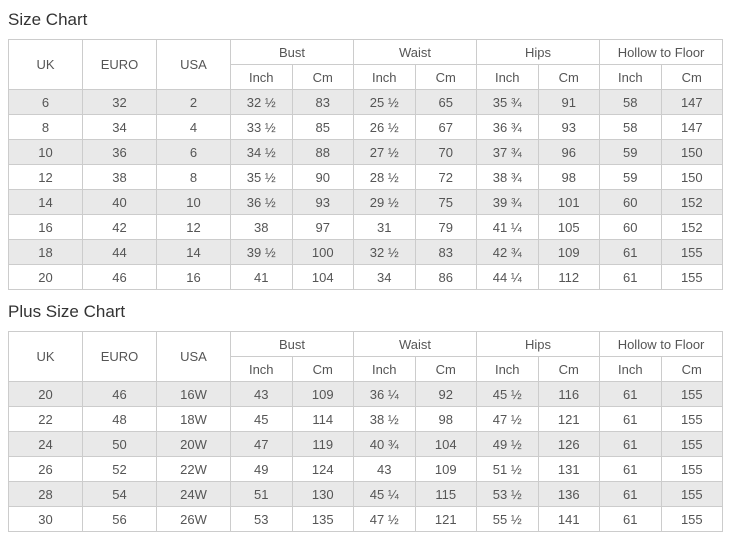  Describe the element at coordinates (446, 202) in the screenshot. I see `table-cell: 75` at that location.